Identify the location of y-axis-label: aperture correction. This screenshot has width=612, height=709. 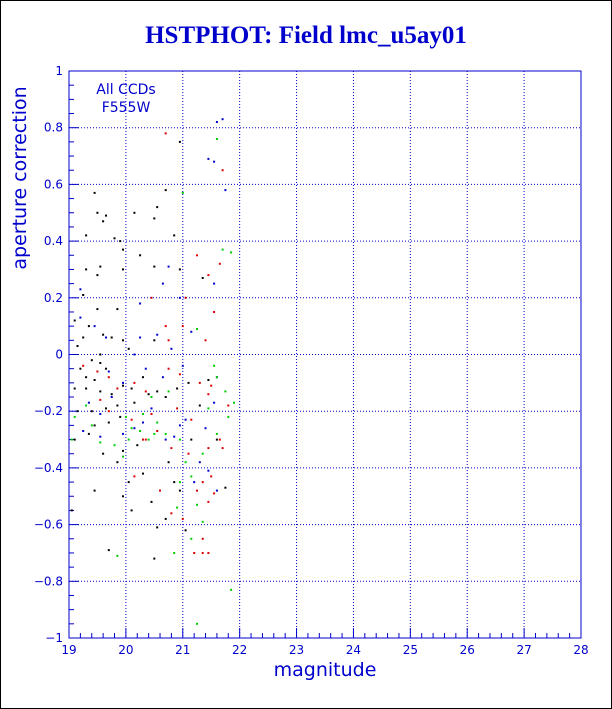
(20, 177).